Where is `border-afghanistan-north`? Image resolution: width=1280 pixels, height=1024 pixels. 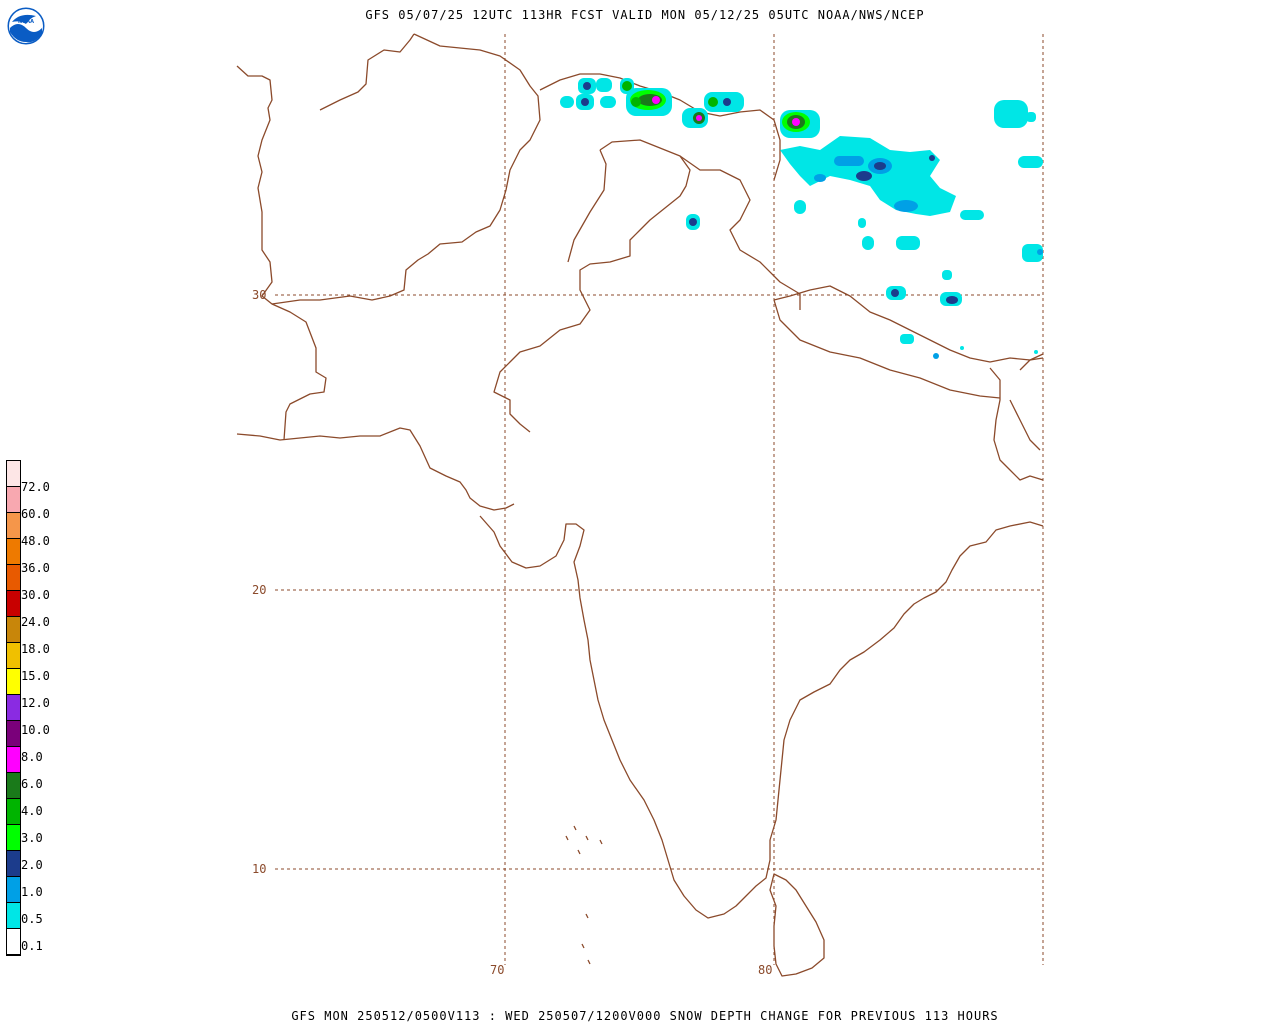 border-afghanistan-north is located at coordinates (281, 253).